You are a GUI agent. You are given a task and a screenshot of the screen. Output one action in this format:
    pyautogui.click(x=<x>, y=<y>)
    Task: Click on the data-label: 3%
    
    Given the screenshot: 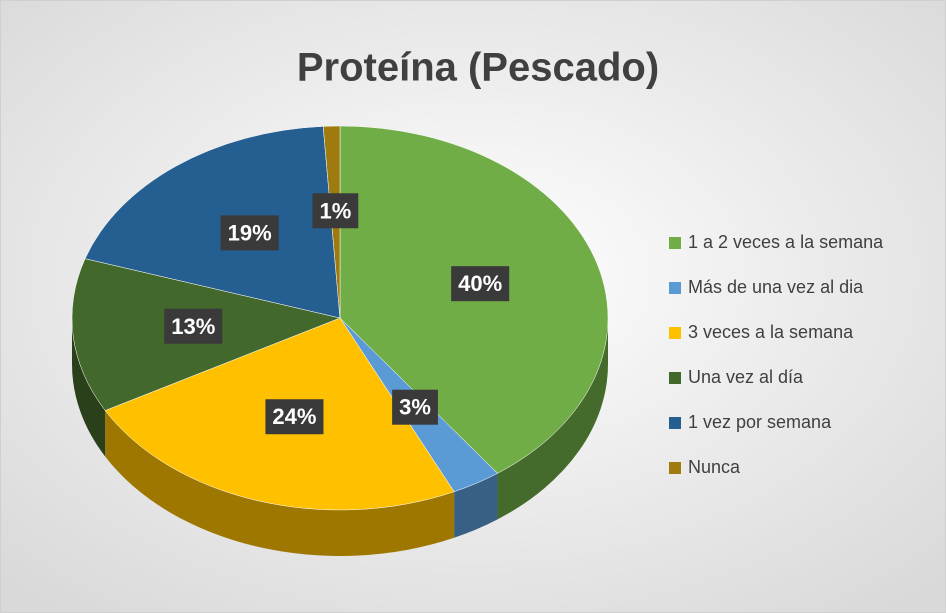 What is the action you would take?
    pyautogui.click(x=415, y=407)
    